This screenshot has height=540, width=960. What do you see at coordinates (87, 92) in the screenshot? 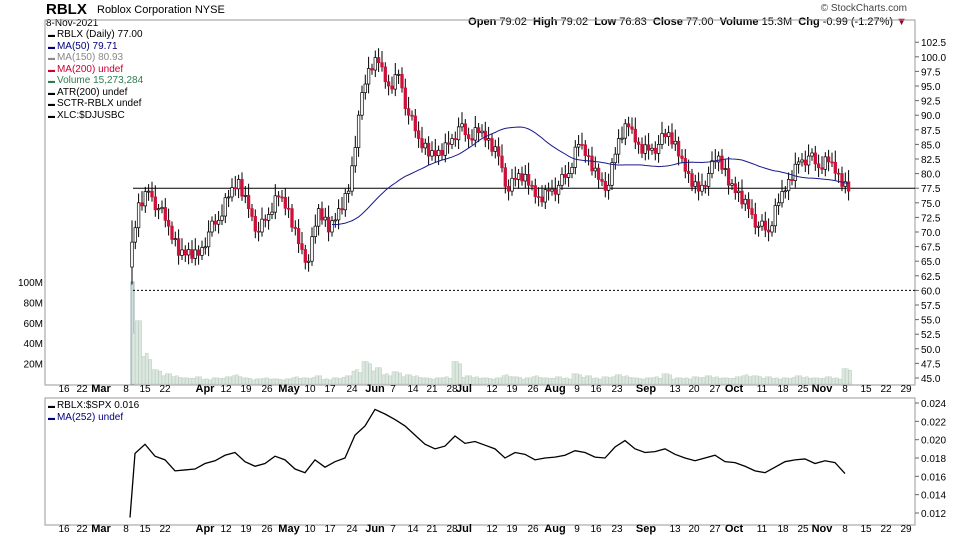
I see `price-legend-item: ▬ ATR(200) undef` at bounding box center [87, 92].